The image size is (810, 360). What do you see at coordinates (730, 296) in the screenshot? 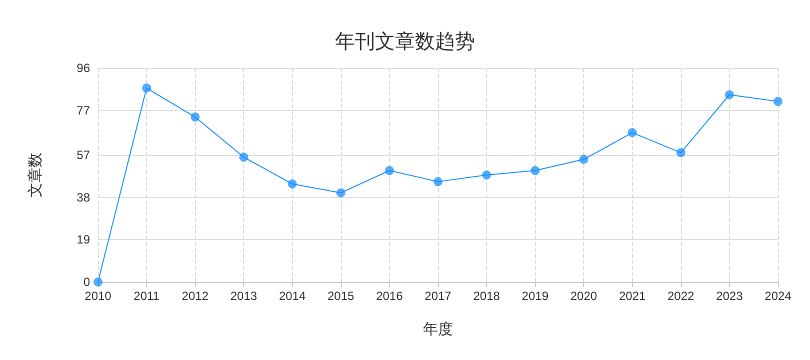
I see `x-tick-label: 2023` at bounding box center [730, 296].